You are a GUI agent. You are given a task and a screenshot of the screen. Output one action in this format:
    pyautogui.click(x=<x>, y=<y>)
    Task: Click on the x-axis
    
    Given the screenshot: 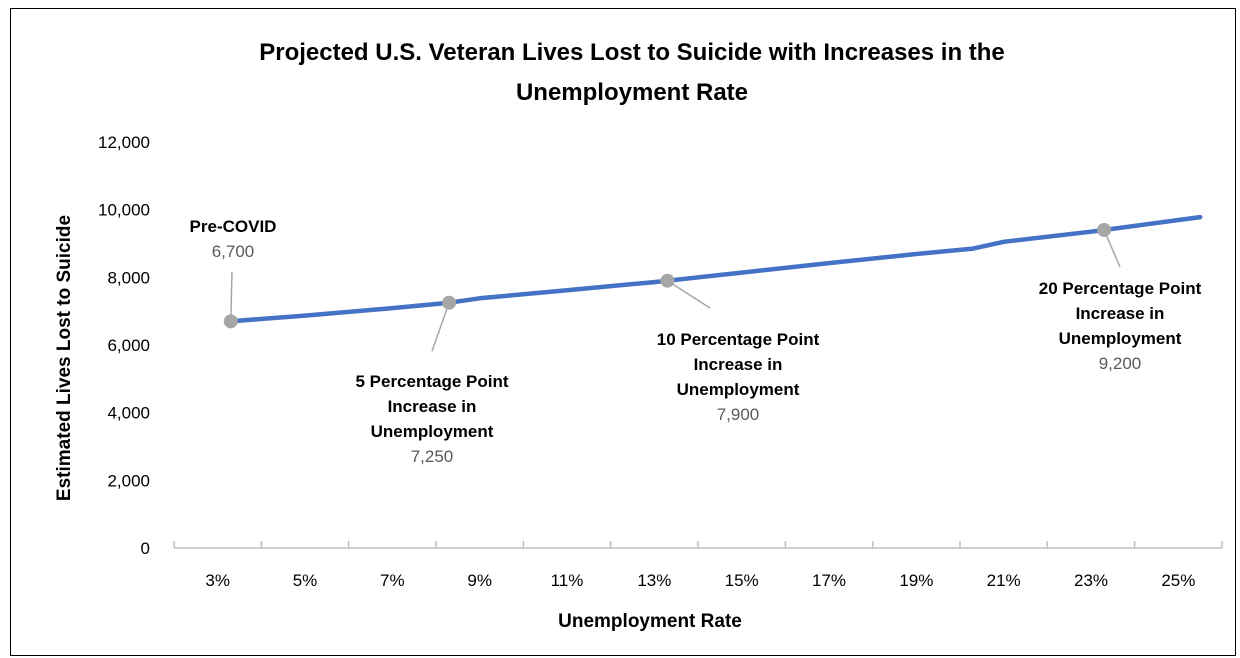 What is the action you would take?
    pyautogui.click(x=698, y=545)
    